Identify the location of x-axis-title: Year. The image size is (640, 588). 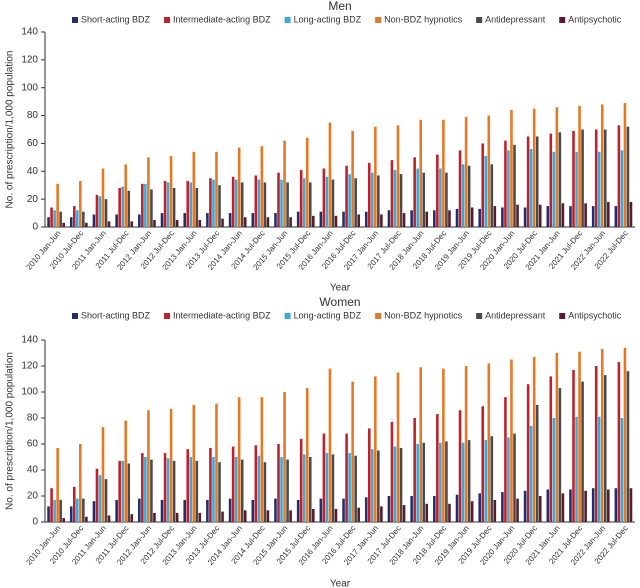
(340, 288).